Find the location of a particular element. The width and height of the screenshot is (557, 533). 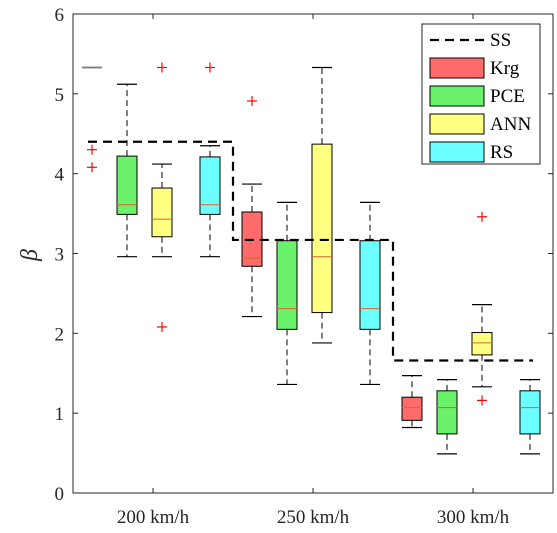

y-axis-label: β is located at coordinates (30, 255).